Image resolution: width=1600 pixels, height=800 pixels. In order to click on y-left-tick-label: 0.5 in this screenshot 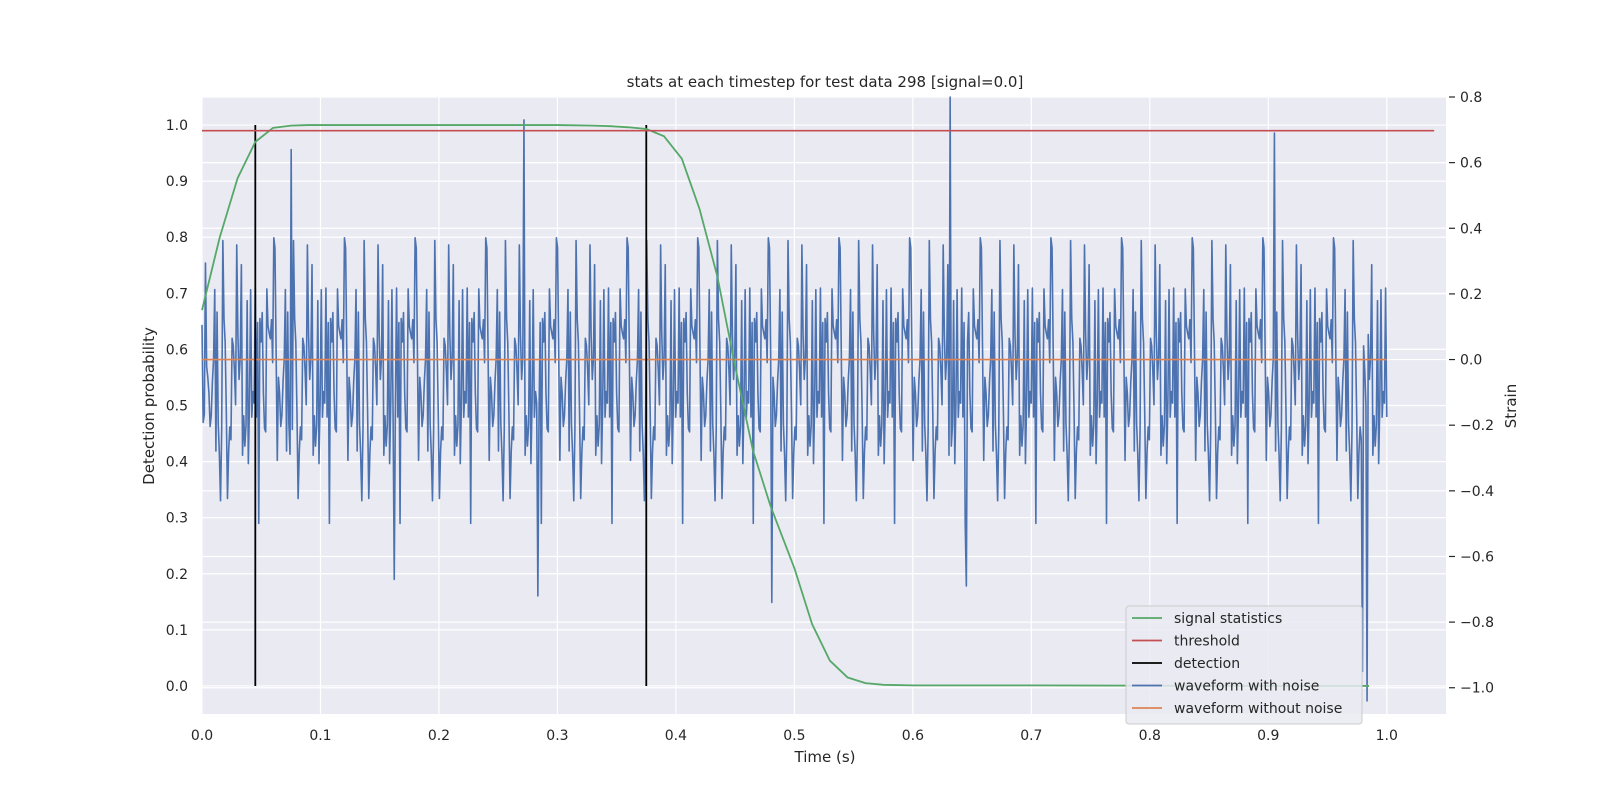, I will do `click(177, 407)`.